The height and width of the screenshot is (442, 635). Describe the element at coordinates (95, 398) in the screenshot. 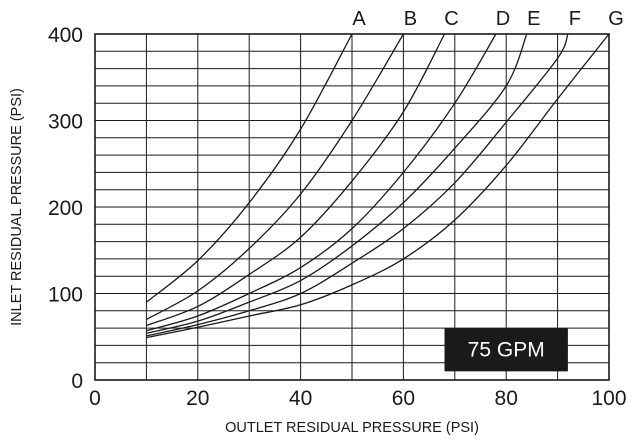

I see `x-tick-label: 0` at that location.